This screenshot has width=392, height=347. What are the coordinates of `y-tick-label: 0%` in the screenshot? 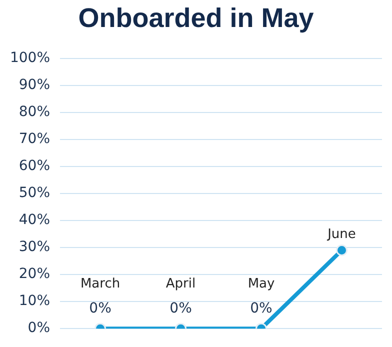 It's located at (39, 328).